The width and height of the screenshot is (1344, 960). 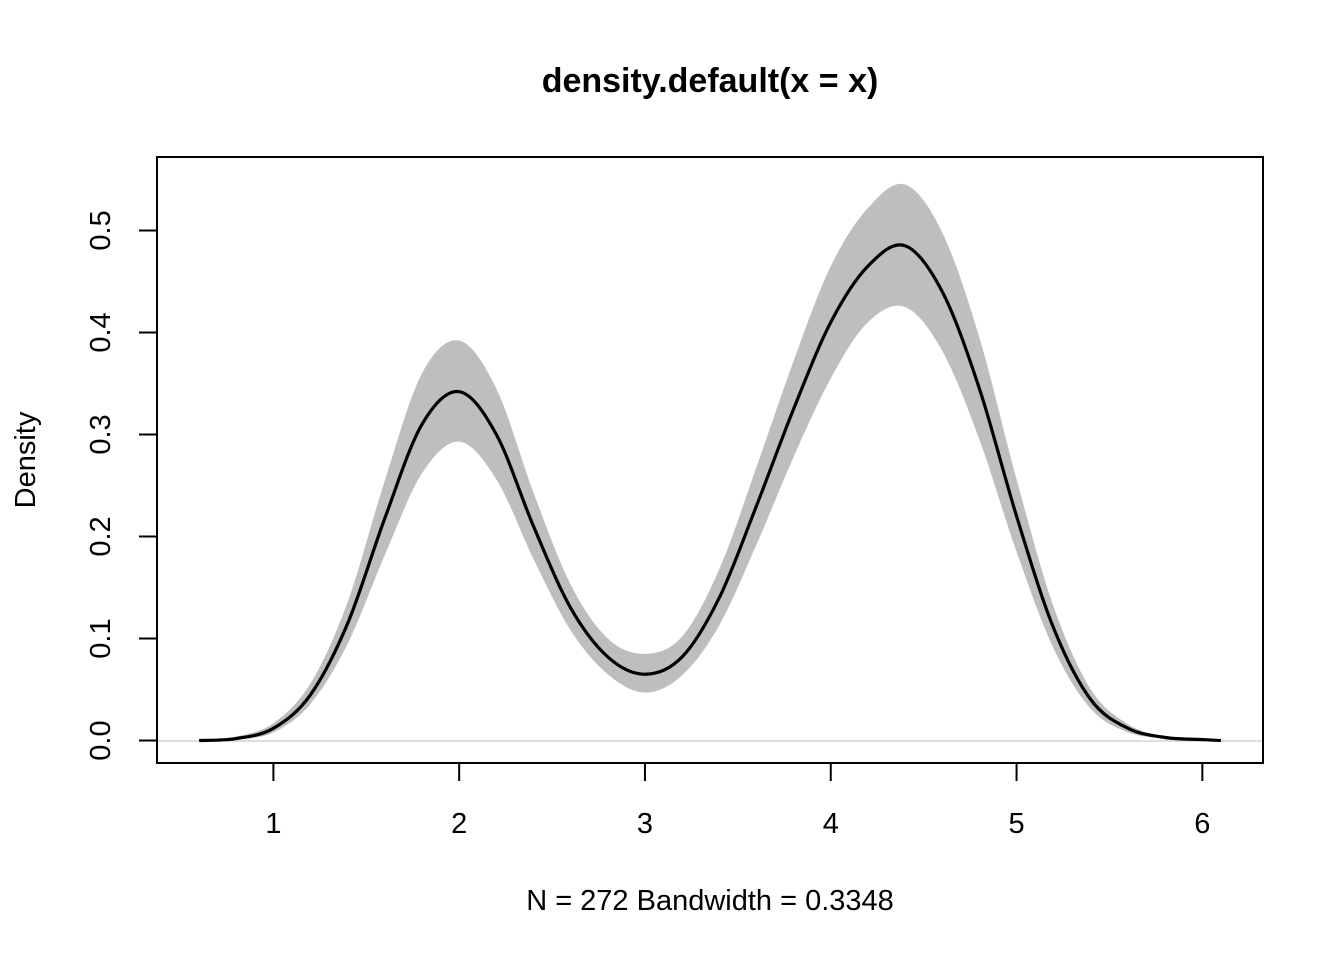 What do you see at coordinates (101, 434) in the screenshot?
I see `y-tick-label: 0.3` at bounding box center [101, 434].